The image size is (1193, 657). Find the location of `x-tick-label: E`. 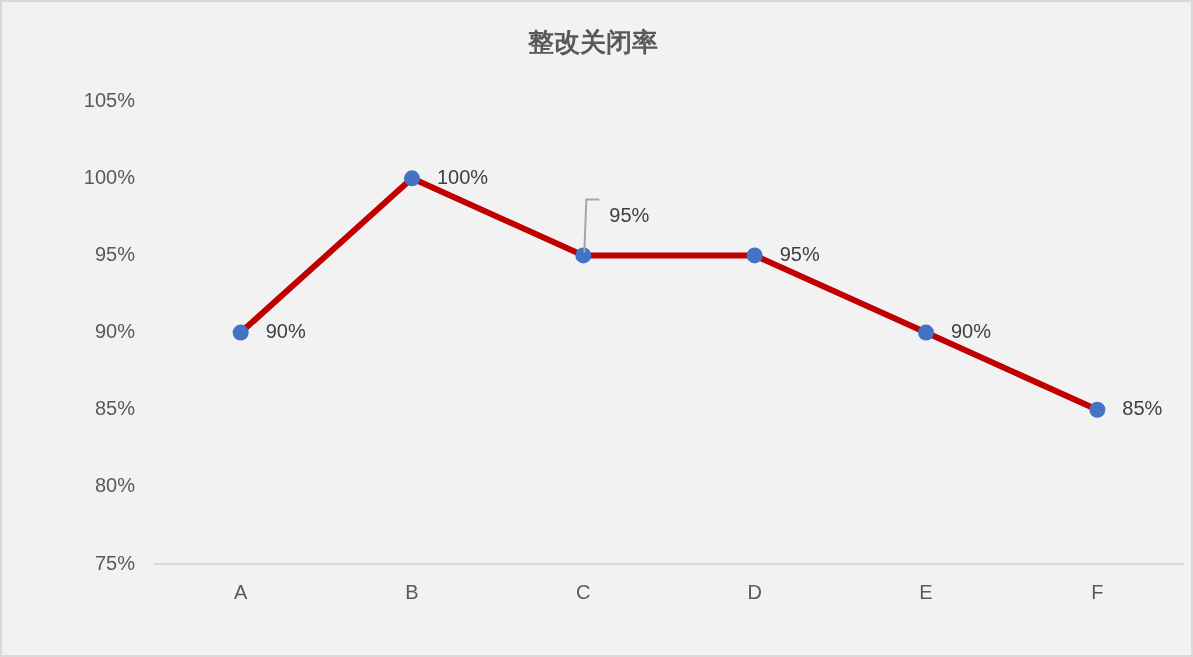

x-tick-label: E is located at coordinates (926, 591).